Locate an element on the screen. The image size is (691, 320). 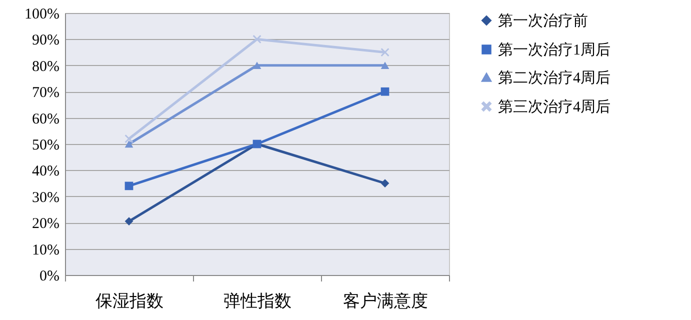
x-tick-label: 客户满意度 is located at coordinates (385, 302).